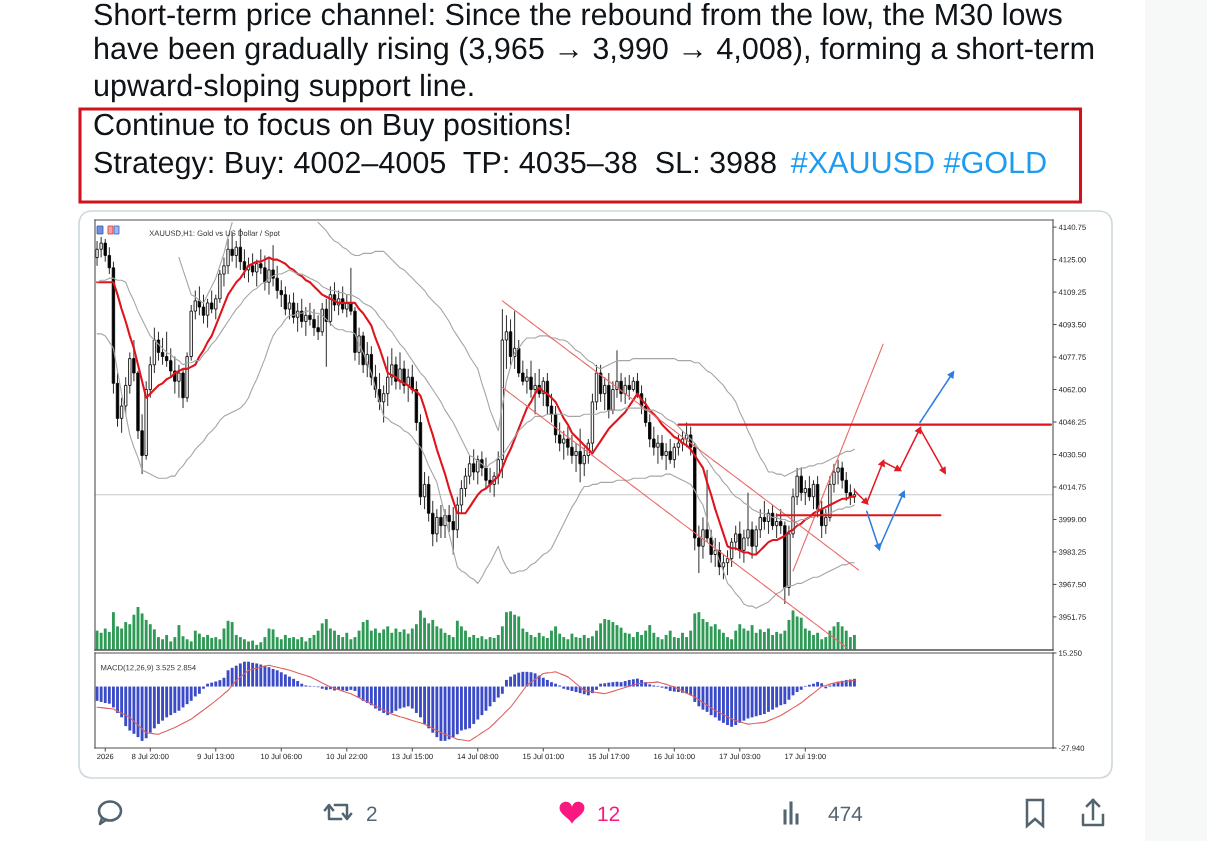  I want to click on line-series, so click(475, 703).